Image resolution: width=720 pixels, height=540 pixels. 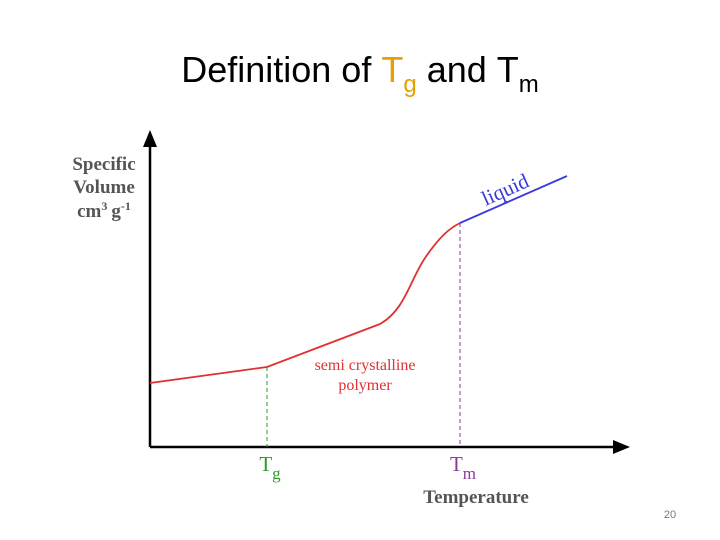 What do you see at coordinates (116, 211) in the screenshot?
I see `unit-part: g` at bounding box center [116, 211].